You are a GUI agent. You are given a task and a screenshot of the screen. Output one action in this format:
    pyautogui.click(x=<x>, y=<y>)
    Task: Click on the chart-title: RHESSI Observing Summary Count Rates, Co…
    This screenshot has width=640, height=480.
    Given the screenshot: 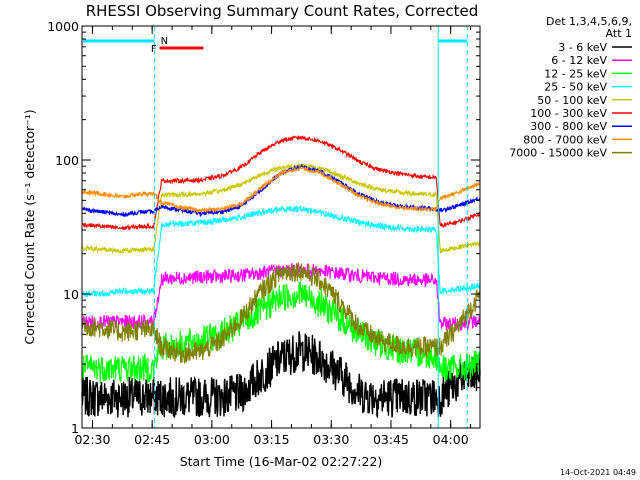 What is the action you would take?
    pyautogui.click(x=282, y=11)
    